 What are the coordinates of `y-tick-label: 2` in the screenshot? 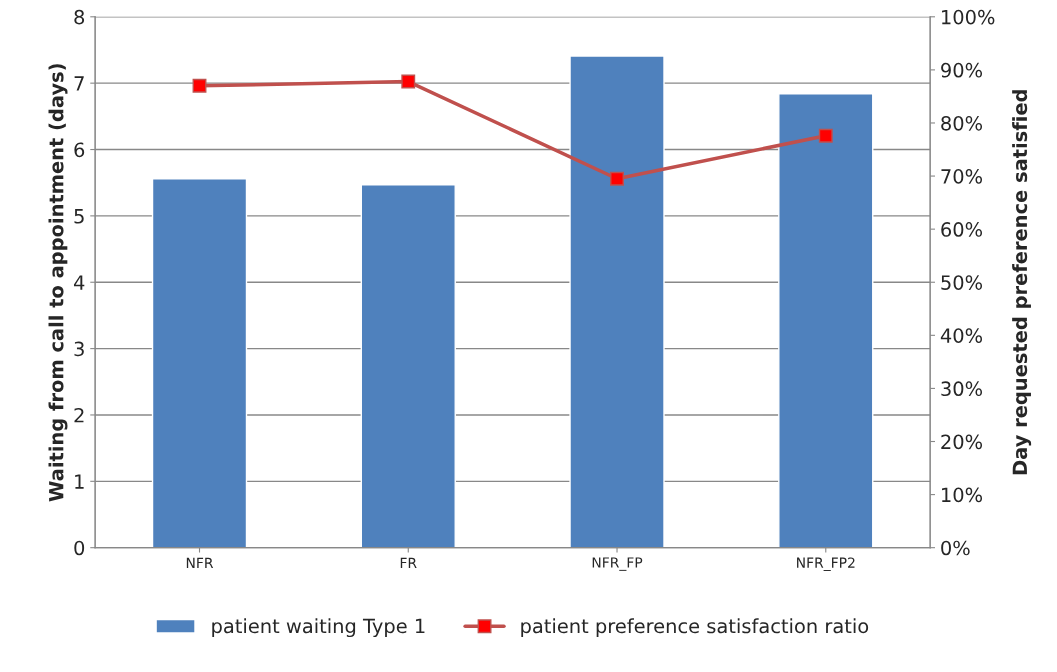 It's located at (79, 415).